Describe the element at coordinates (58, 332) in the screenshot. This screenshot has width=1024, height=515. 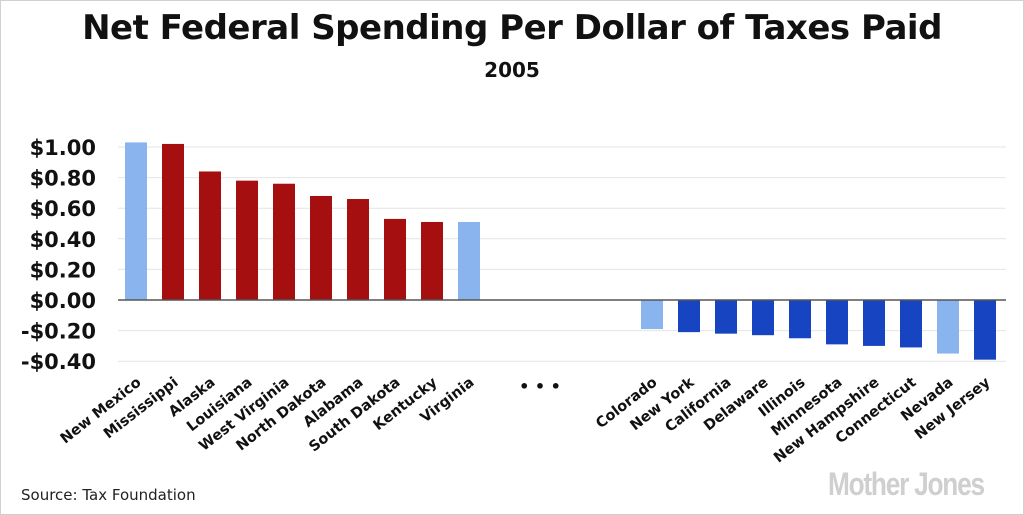
I see `y-tick-label: -$0.20` at that location.